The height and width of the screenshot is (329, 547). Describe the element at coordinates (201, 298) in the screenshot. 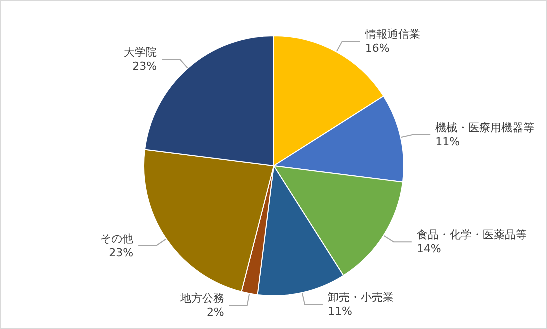

I see `slice-label: 地方公務` at that location.